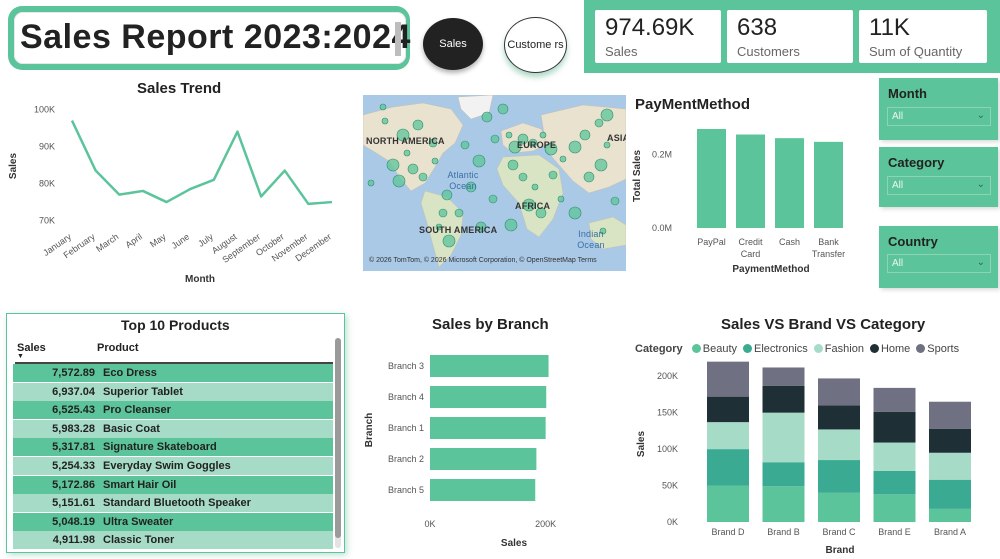 This screenshot has height=559, width=1000. Describe the element at coordinates (781, 349) in the screenshot. I see `legend-item: Electronics` at that location.